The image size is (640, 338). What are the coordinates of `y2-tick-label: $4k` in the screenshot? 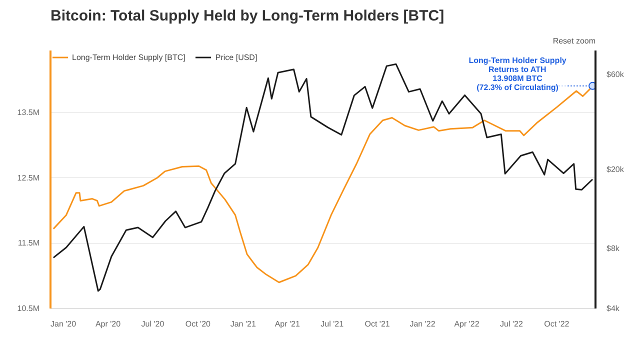 It's located at (613, 308).